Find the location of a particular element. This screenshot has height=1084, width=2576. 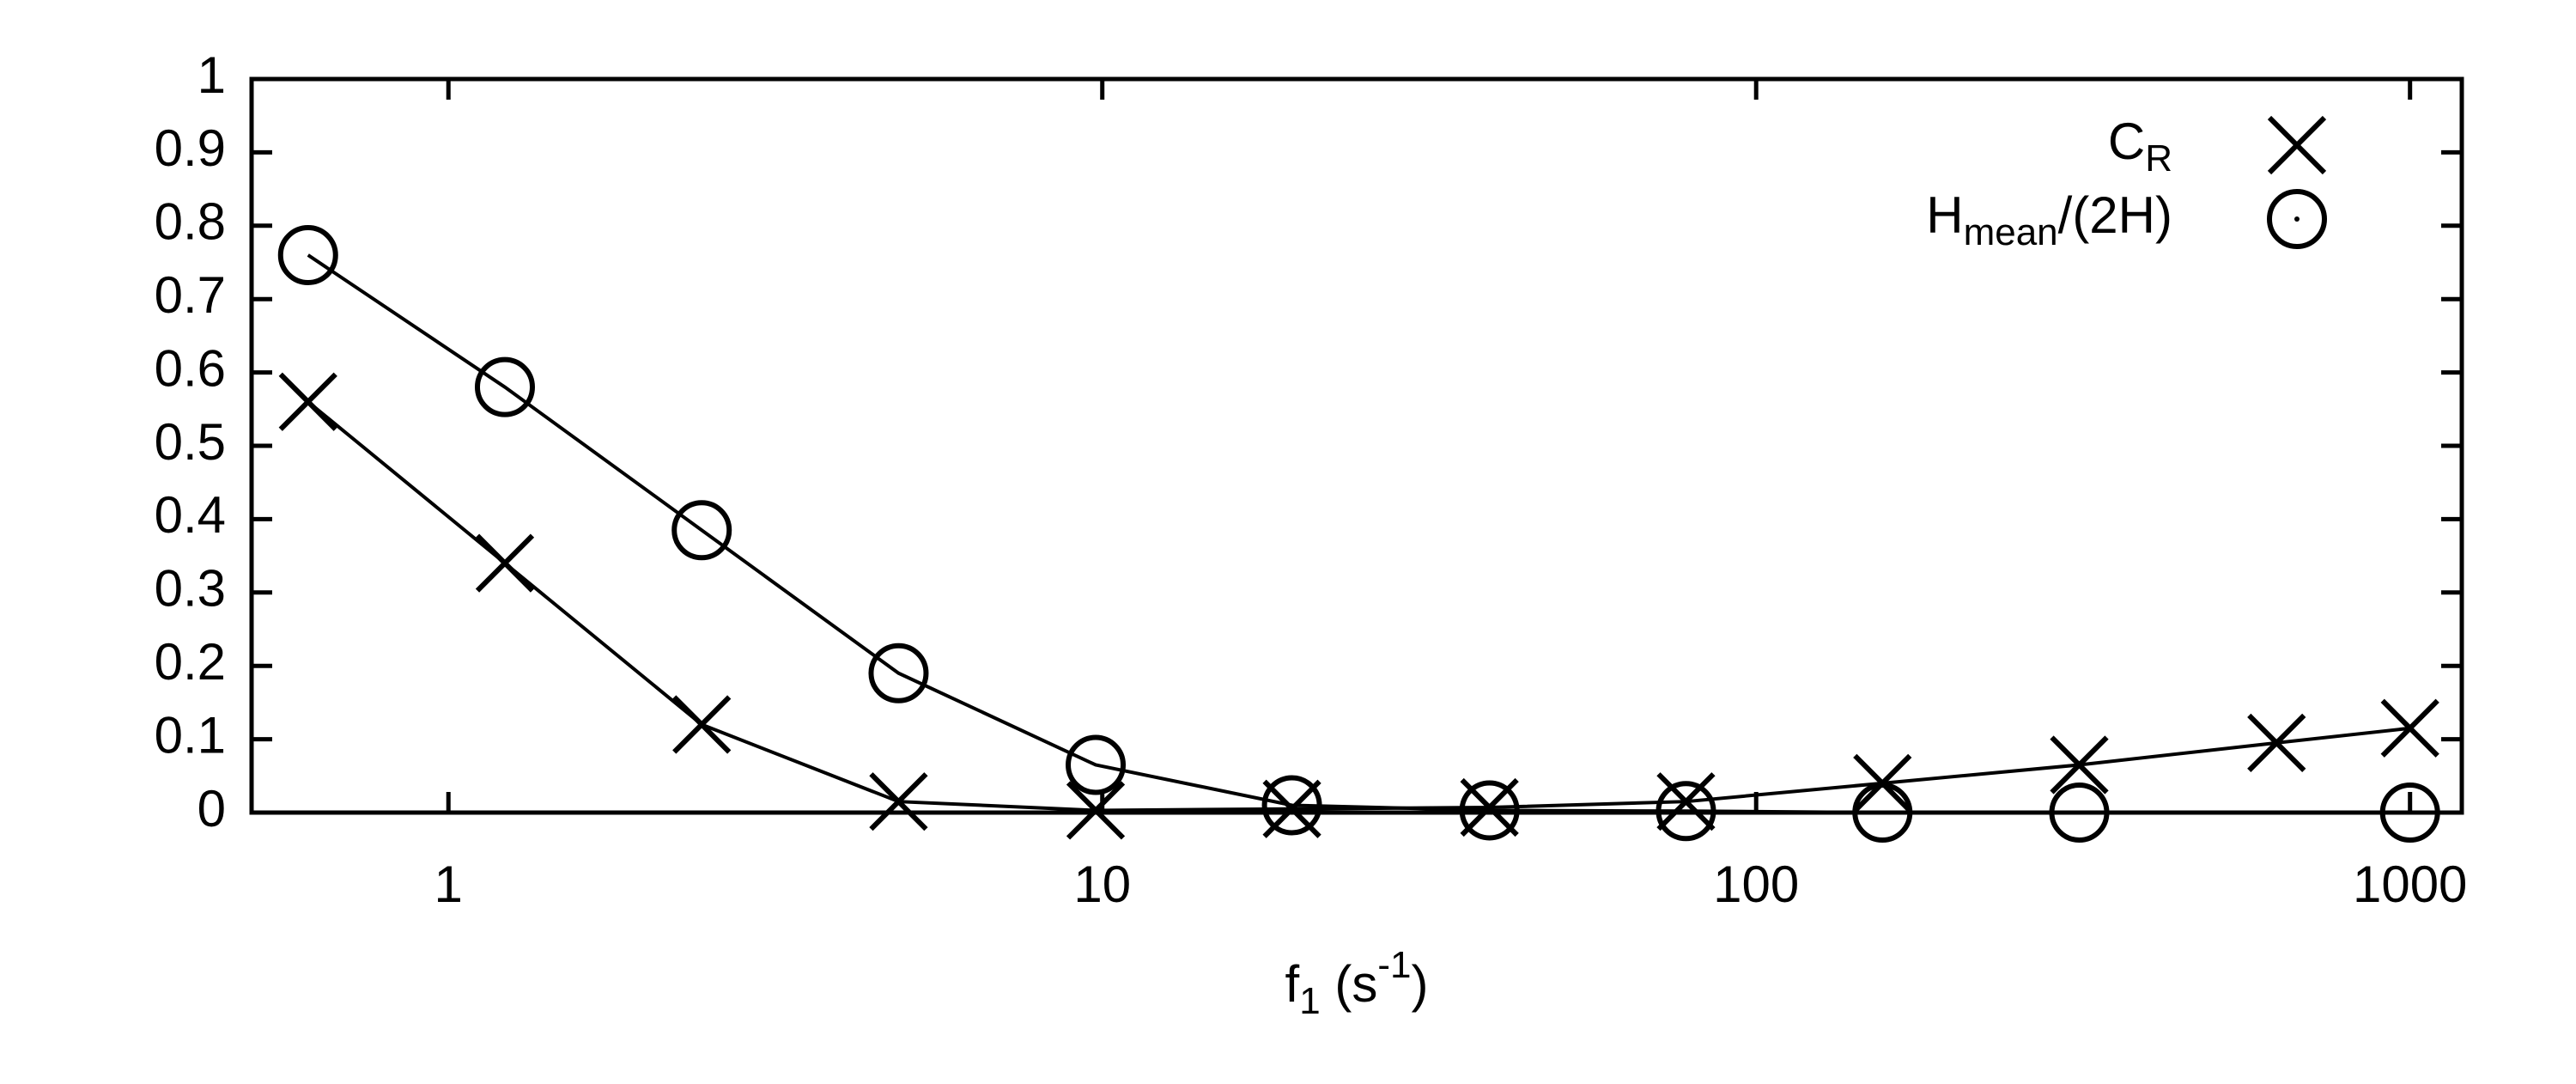

legend-label-part: /(2H) is located at coordinates (2115, 215).